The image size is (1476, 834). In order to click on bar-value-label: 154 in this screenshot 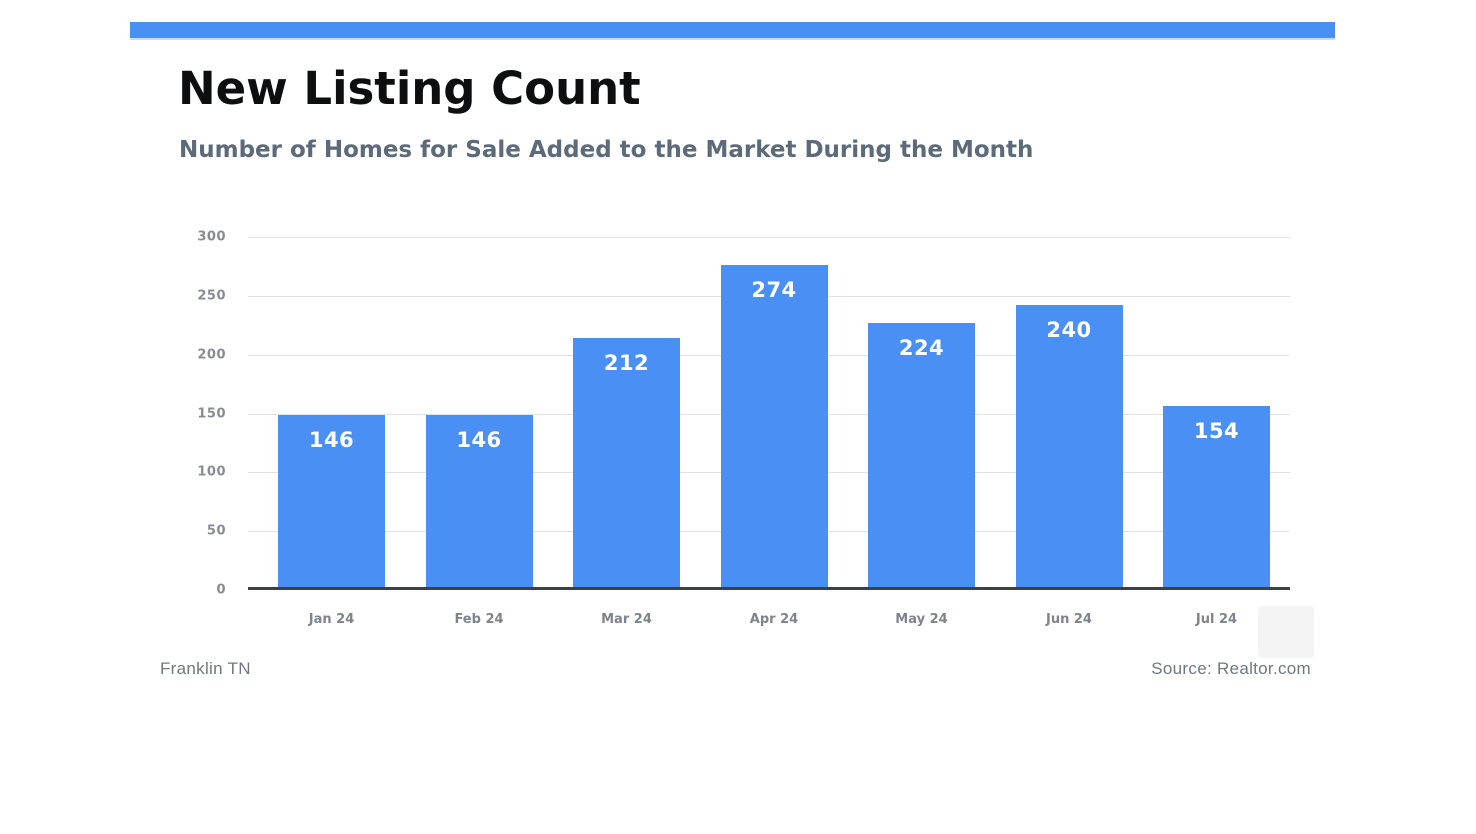, I will do `click(1216, 430)`.